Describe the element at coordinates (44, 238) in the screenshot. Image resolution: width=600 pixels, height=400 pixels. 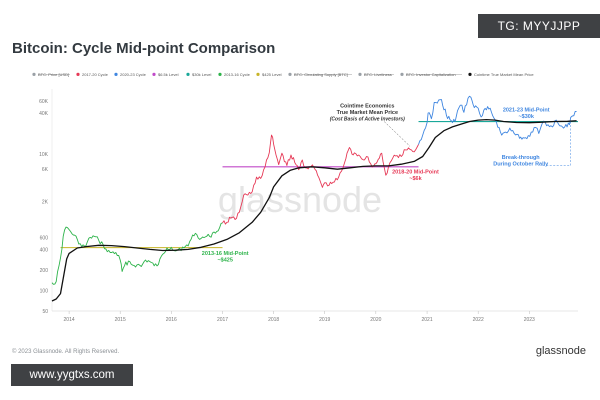
I see `y-tick-label: 600` at that location.